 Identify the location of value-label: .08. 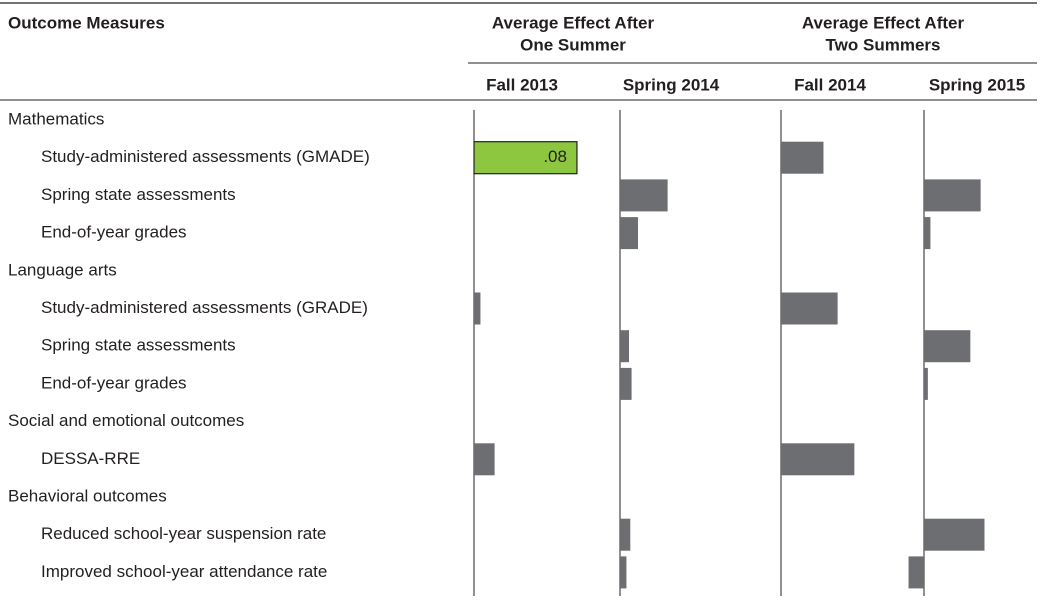
(555, 156).